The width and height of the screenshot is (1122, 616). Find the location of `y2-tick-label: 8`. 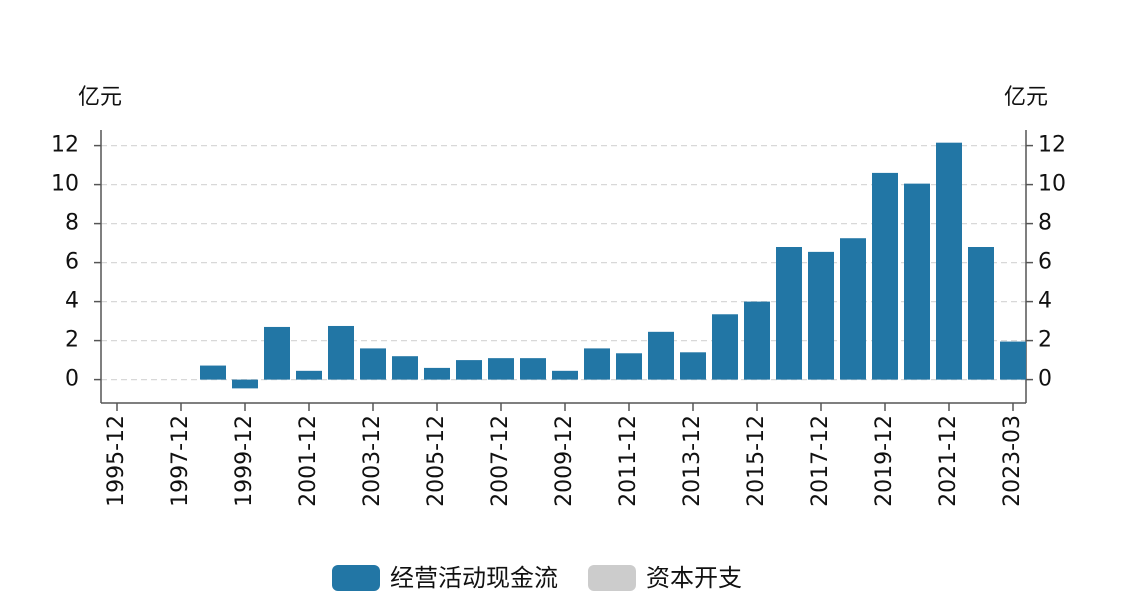

y2-tick-label: 8 is located at coordinates (1045, 223).